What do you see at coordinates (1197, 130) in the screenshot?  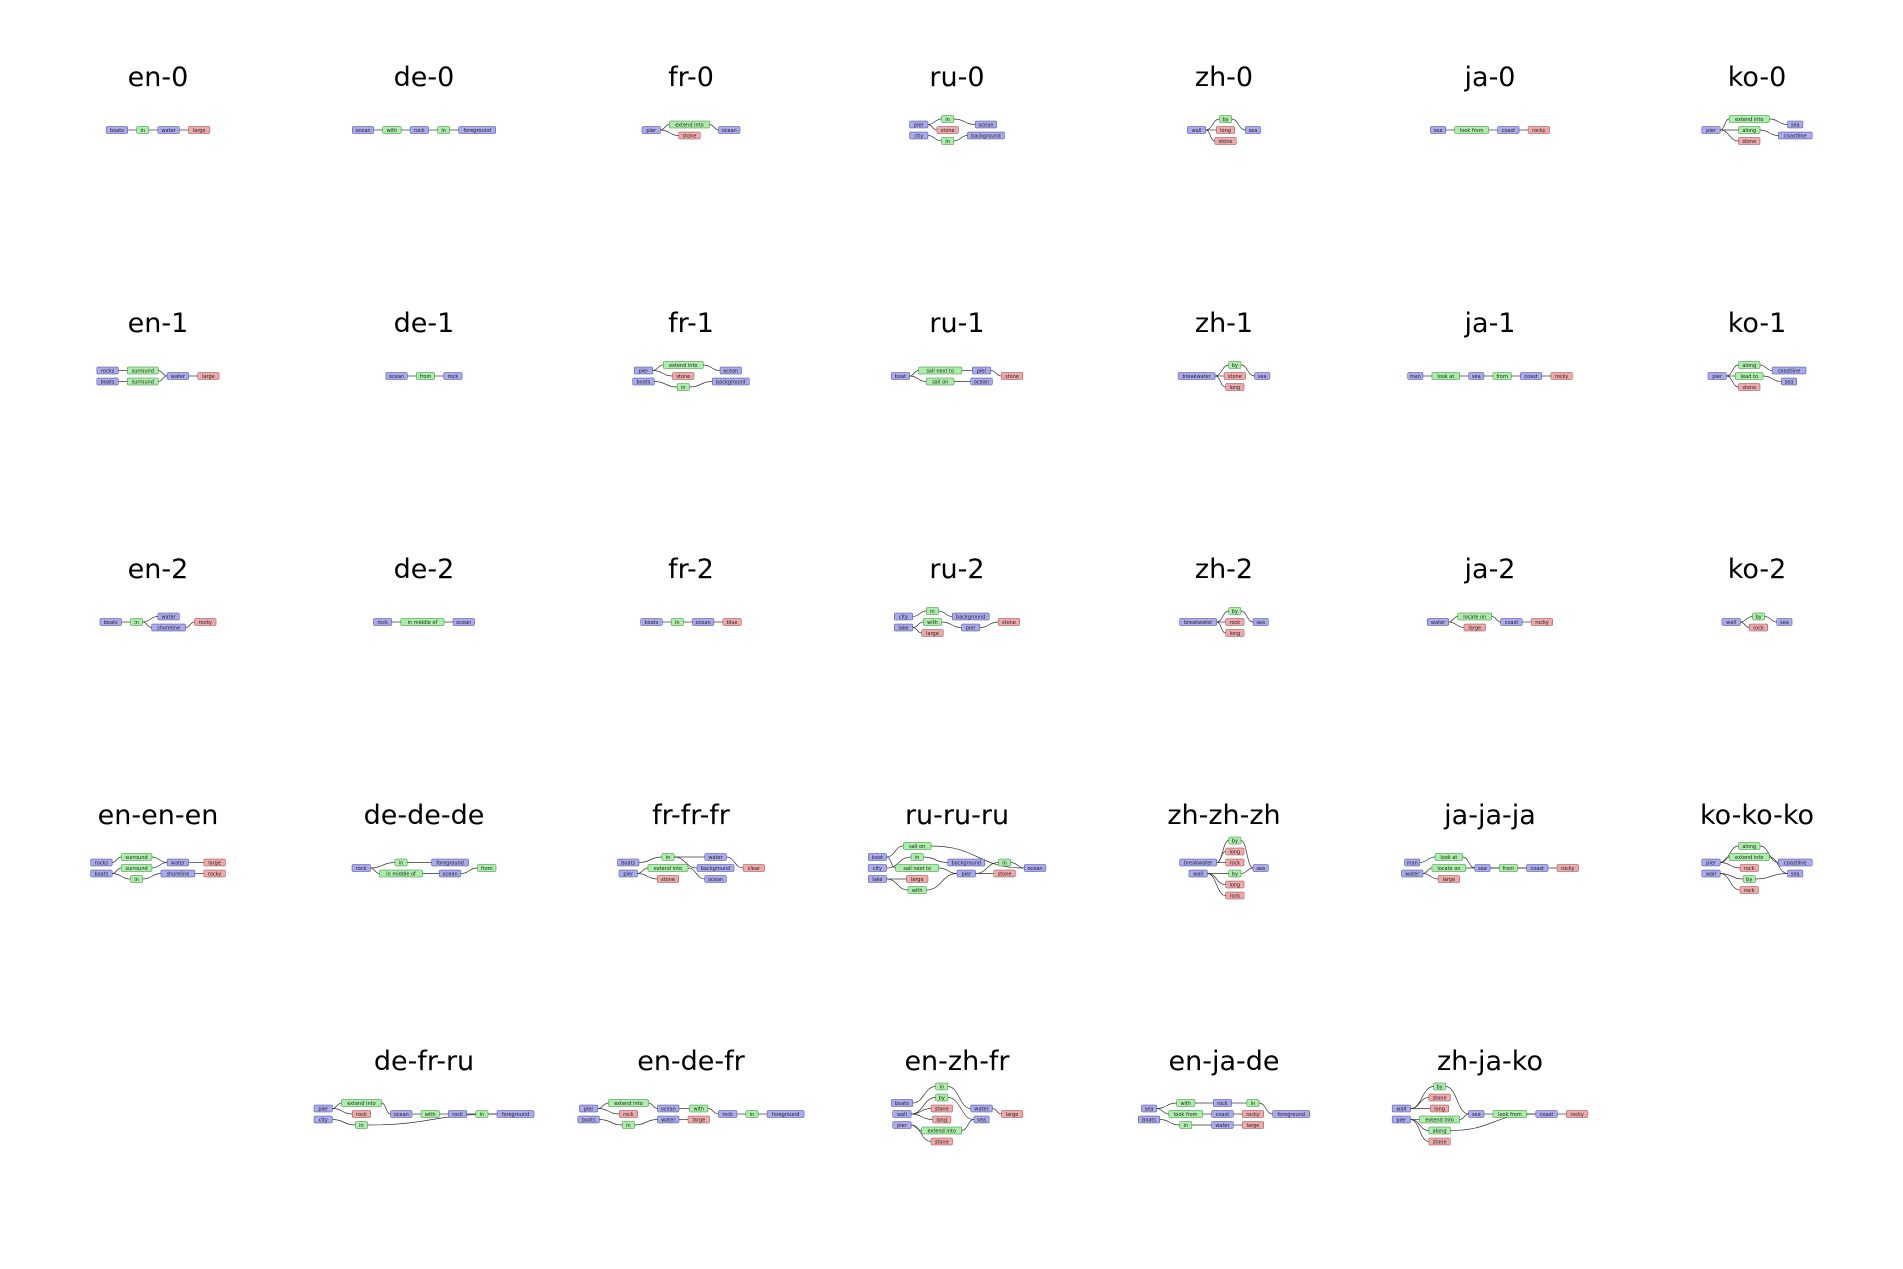 I see `graph-node-object: wall` at bounding box center [1197, 130].